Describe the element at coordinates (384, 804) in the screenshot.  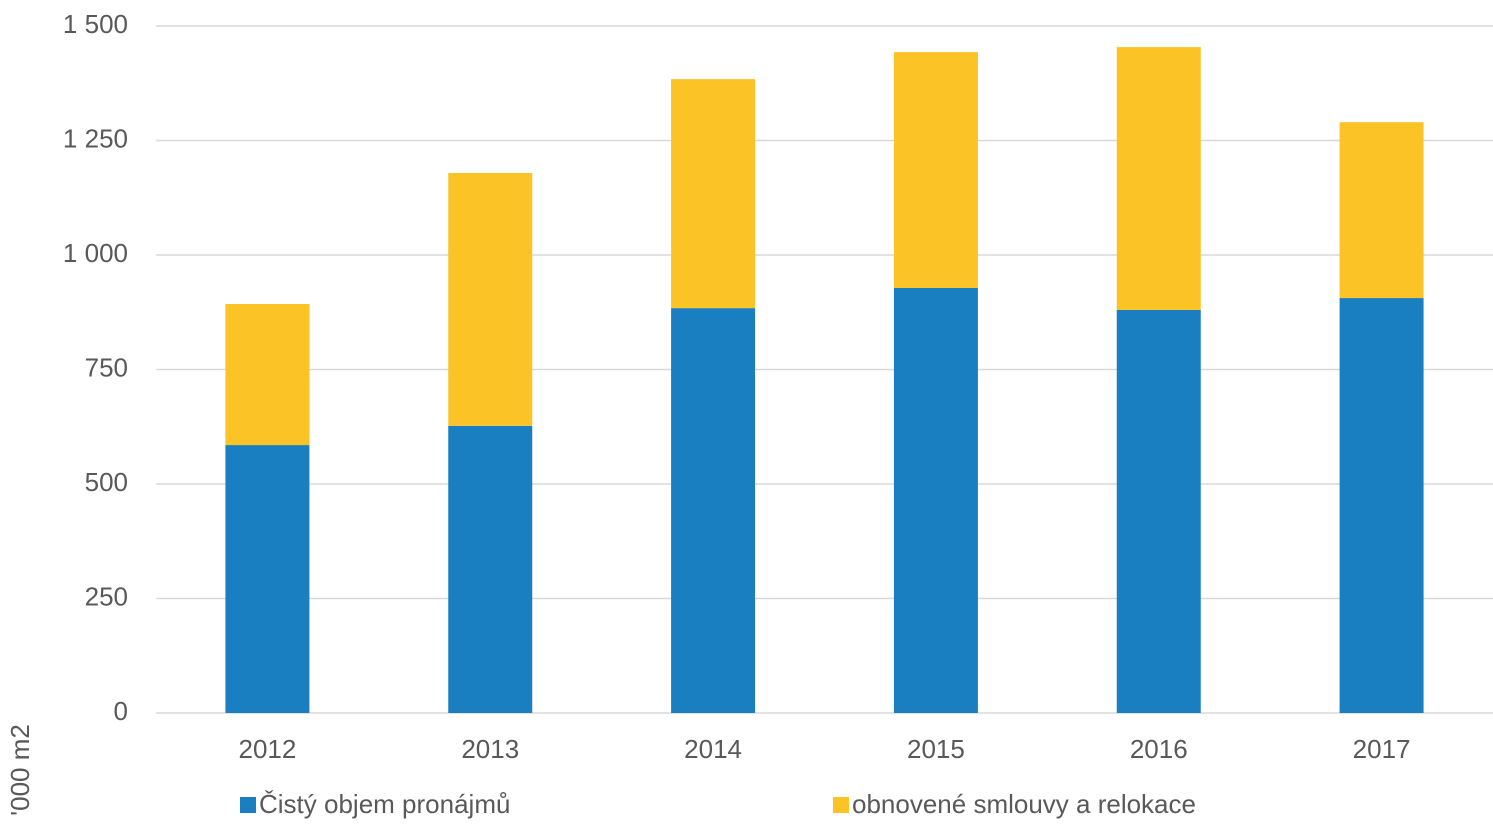
I see `legend-label: Čistý objem pronájmů` at that location.